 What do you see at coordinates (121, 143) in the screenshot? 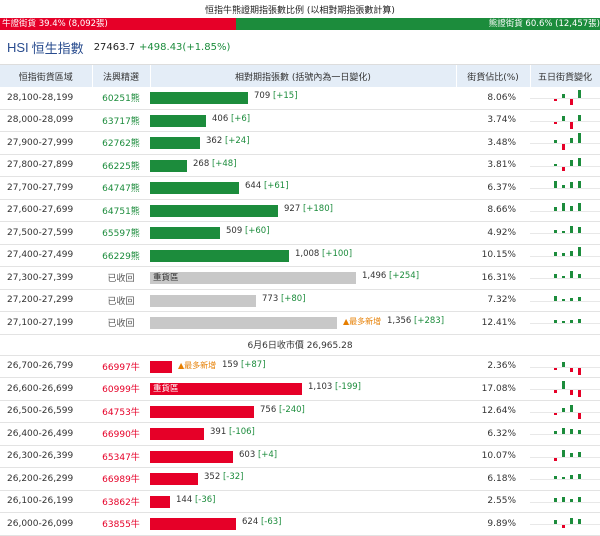
I see `warrant-code: 62762熊` at bounding box center [121, 143].